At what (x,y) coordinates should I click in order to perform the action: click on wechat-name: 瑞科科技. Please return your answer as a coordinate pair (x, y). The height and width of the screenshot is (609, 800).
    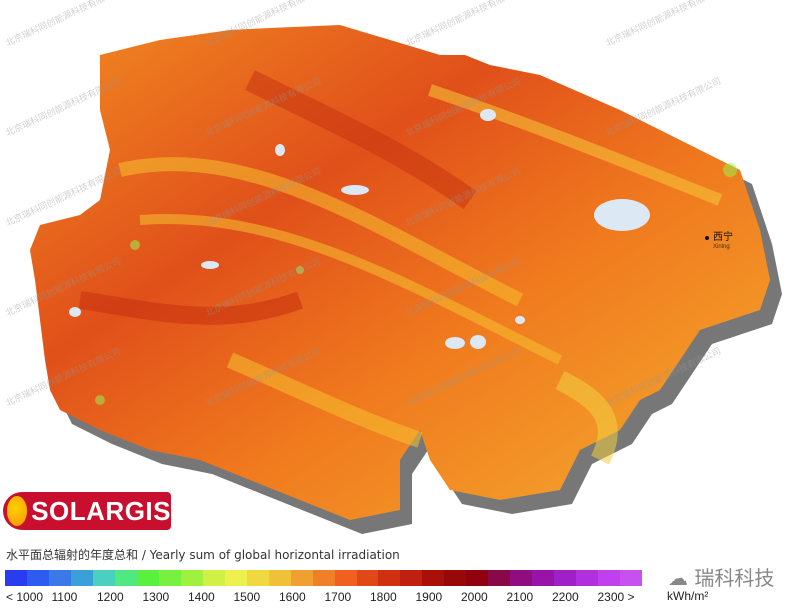
    Looking at the image, I should click on (734, 578).